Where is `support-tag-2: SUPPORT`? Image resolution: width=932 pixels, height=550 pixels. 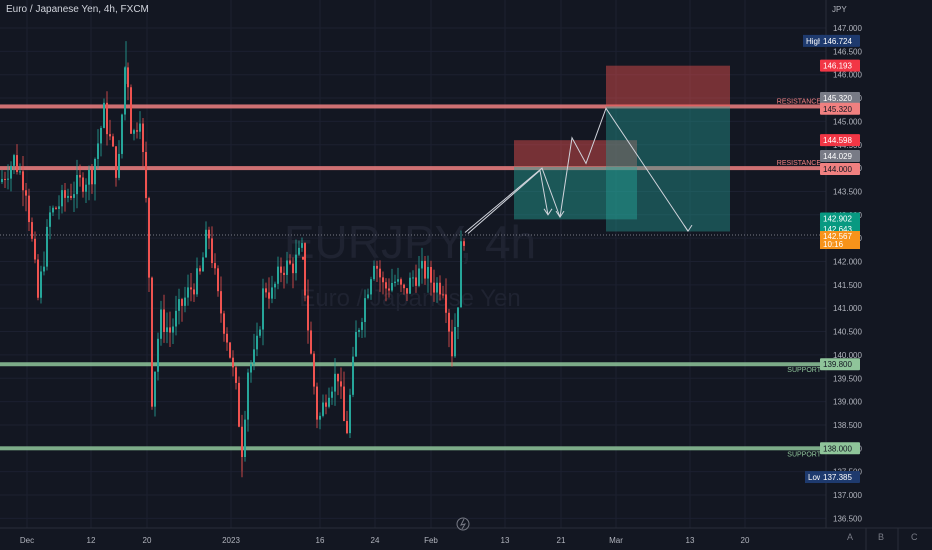 support-tag-2: SUPPORT is located at coordinates (804, 454).